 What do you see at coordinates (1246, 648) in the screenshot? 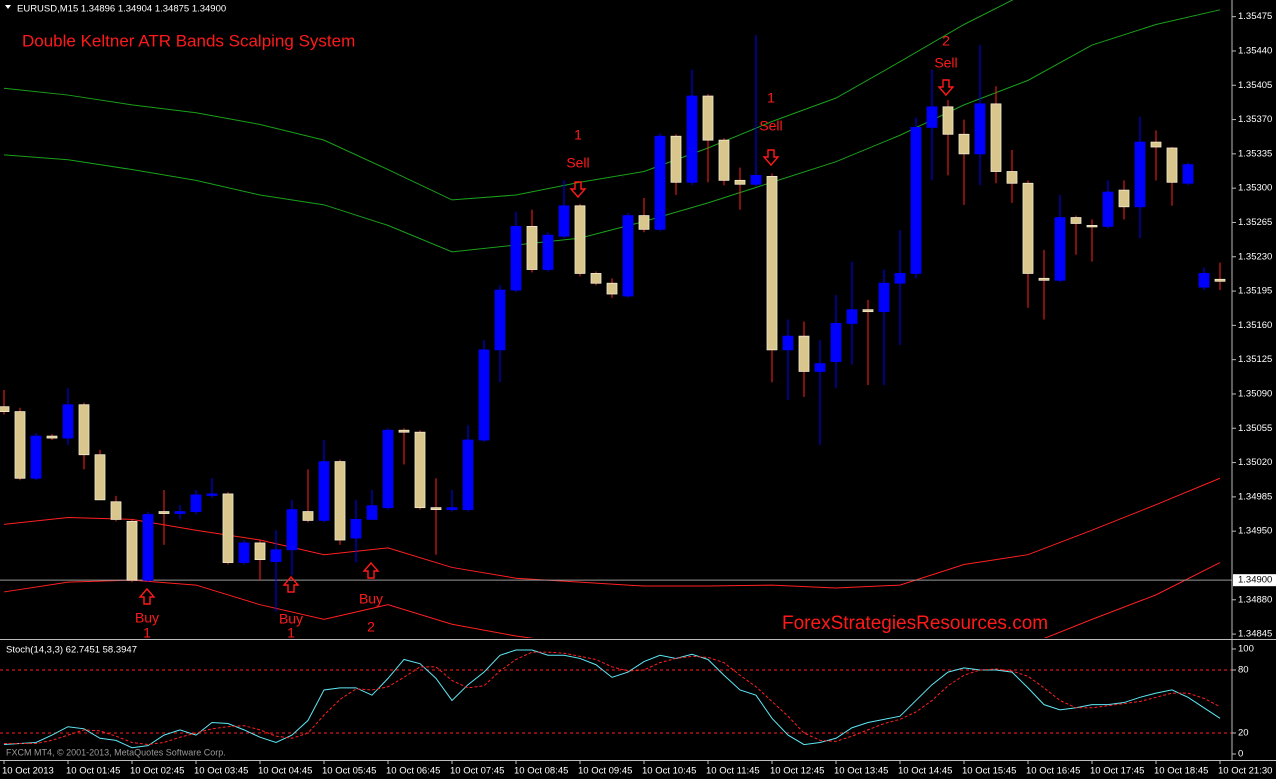
I see `y-tick-label: 100` at bounding box center [1246, 648].